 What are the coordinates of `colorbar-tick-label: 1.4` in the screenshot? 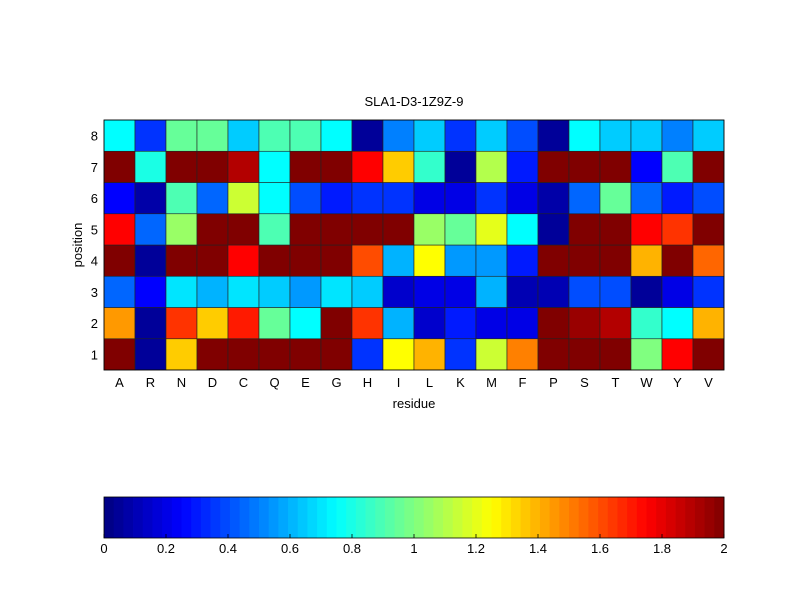 It's located at (538, 548).